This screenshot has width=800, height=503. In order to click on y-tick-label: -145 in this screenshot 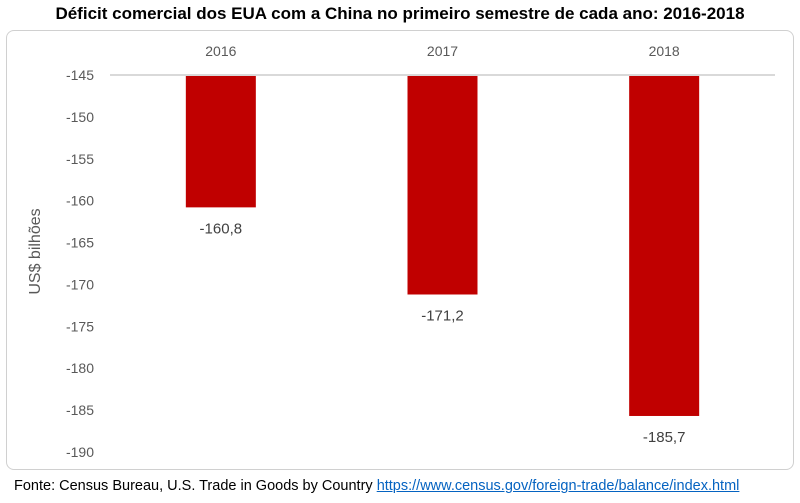, I will do `click(80, 75)`.